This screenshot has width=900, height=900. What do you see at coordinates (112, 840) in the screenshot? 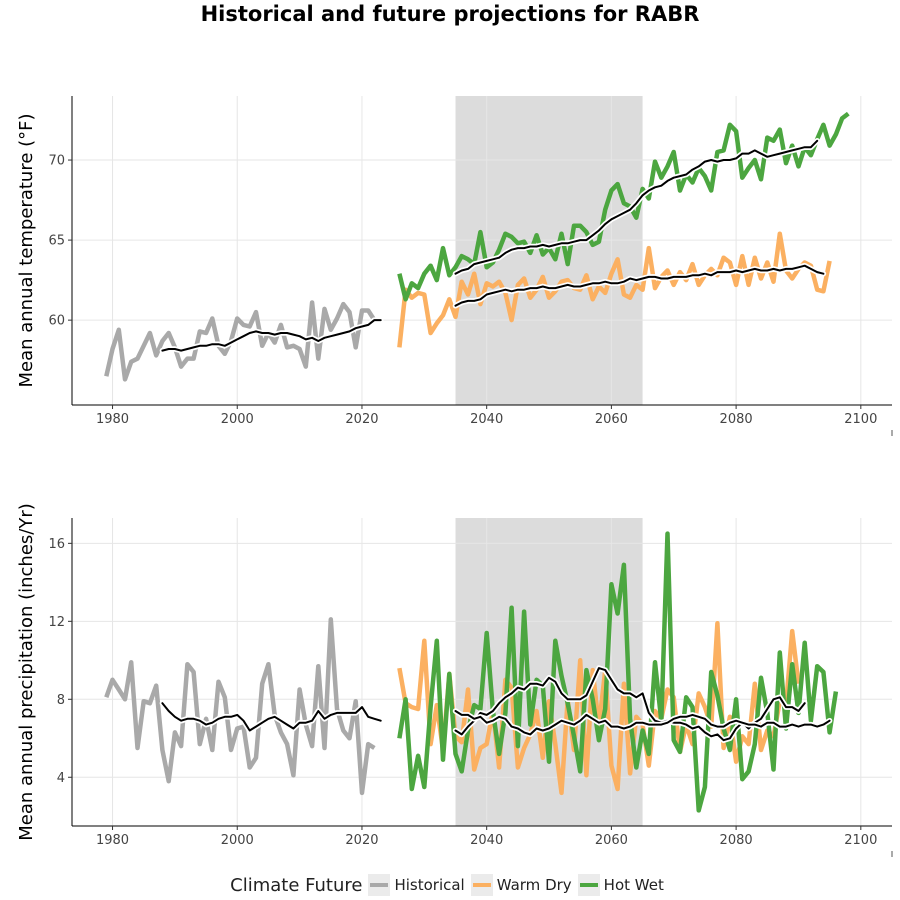
I see `precipitation-x-tick-label: 1980` at bounding box center [112, 840].